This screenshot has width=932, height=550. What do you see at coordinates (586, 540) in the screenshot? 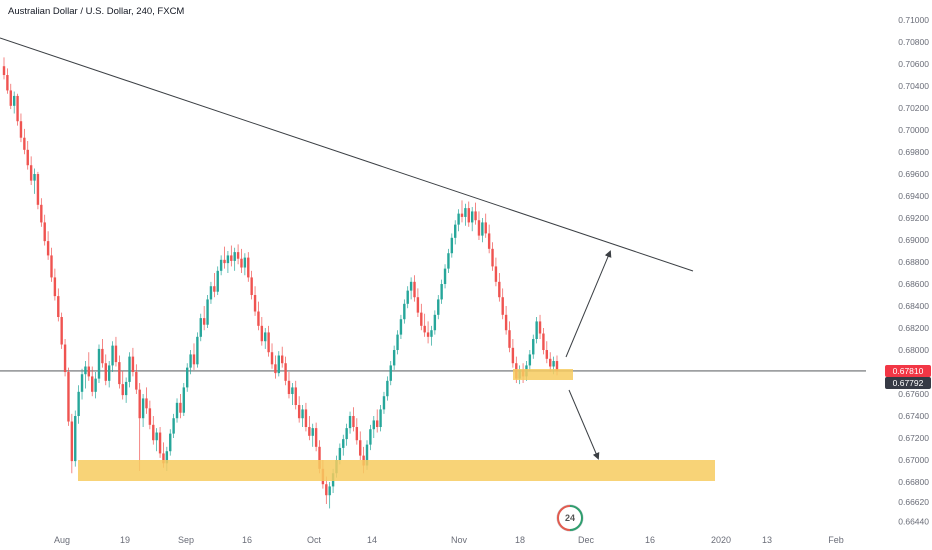
I see `time-axis-label: Dec` at bounding box center [586, 540].